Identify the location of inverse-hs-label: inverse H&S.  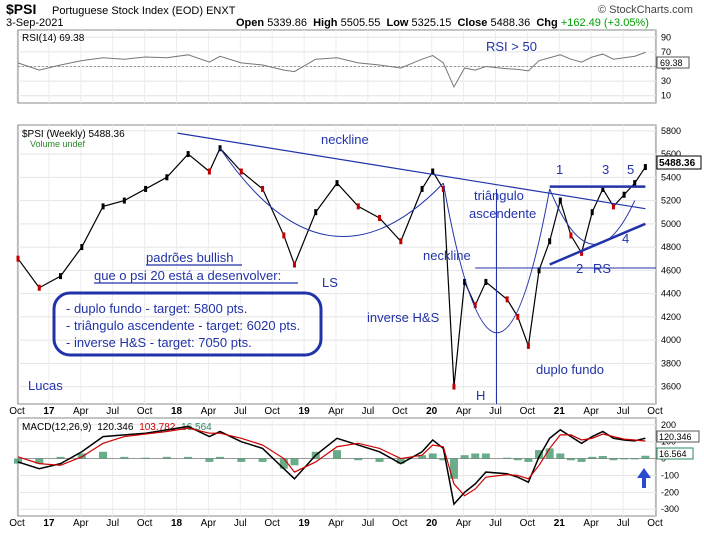
(403, 317).